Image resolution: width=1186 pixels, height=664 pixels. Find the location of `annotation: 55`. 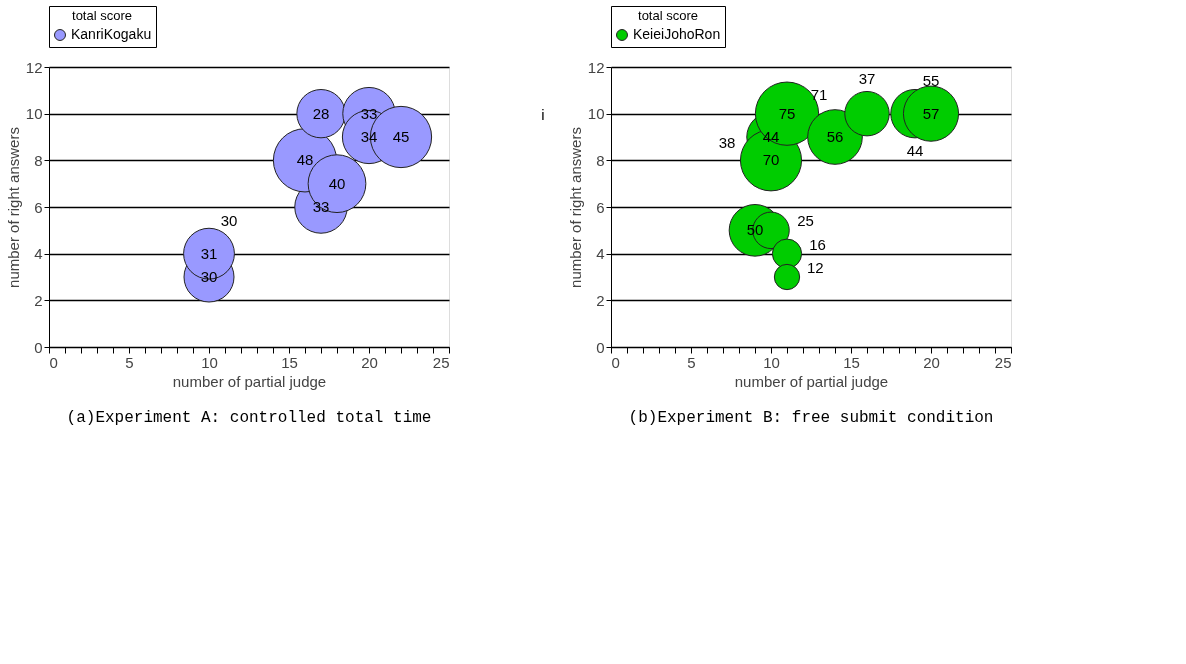

annotation: 55 is located at coordinates (931, 80).